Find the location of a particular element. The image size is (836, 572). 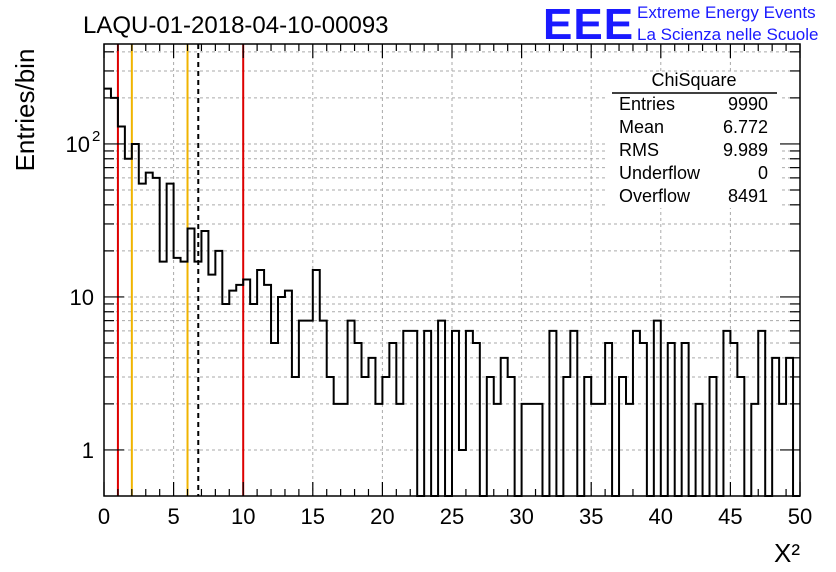

stats-row-label: Underflow is located at coordinates (660, 173).